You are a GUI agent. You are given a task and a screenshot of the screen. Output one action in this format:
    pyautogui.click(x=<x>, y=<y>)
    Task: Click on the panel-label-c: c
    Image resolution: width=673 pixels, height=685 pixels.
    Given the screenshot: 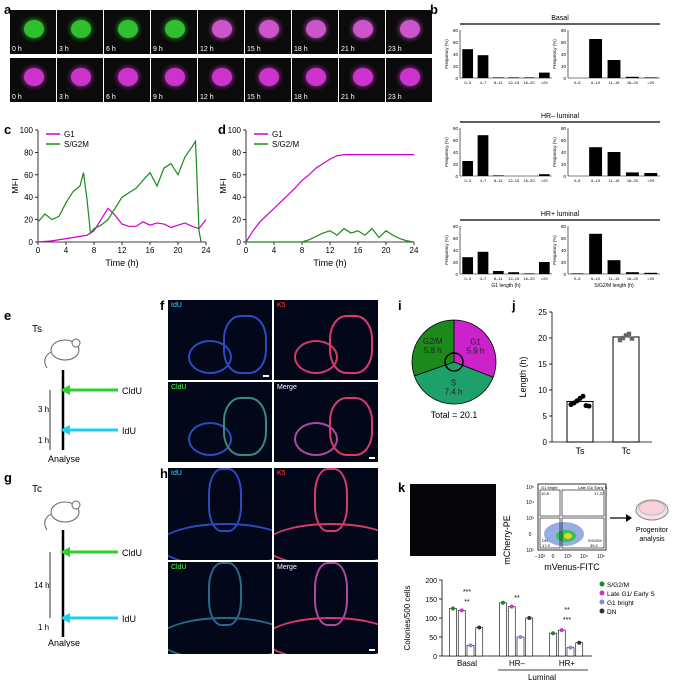 What is the action you would take?
    pyautogui.click(x=8, y=129)
    